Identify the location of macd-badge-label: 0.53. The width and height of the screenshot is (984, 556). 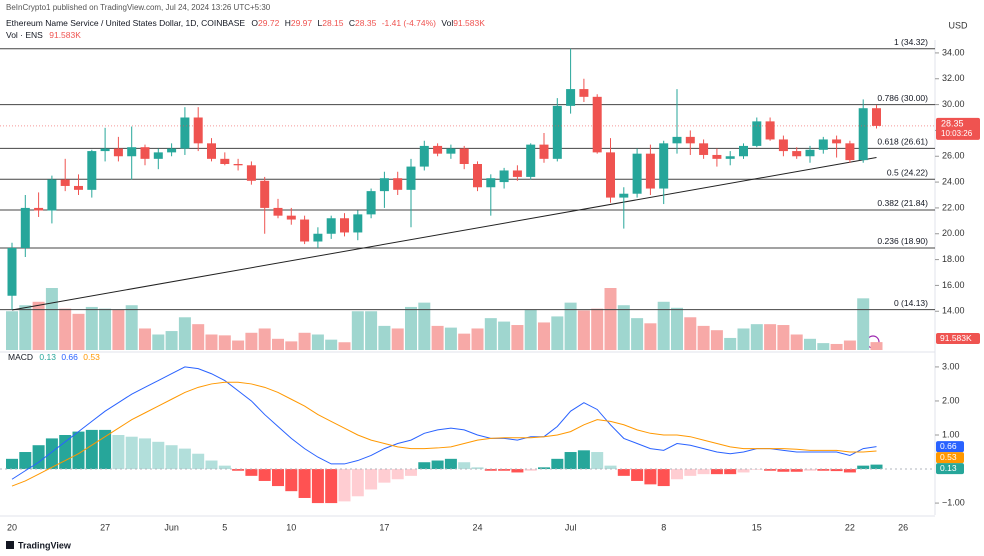
(948, 457).